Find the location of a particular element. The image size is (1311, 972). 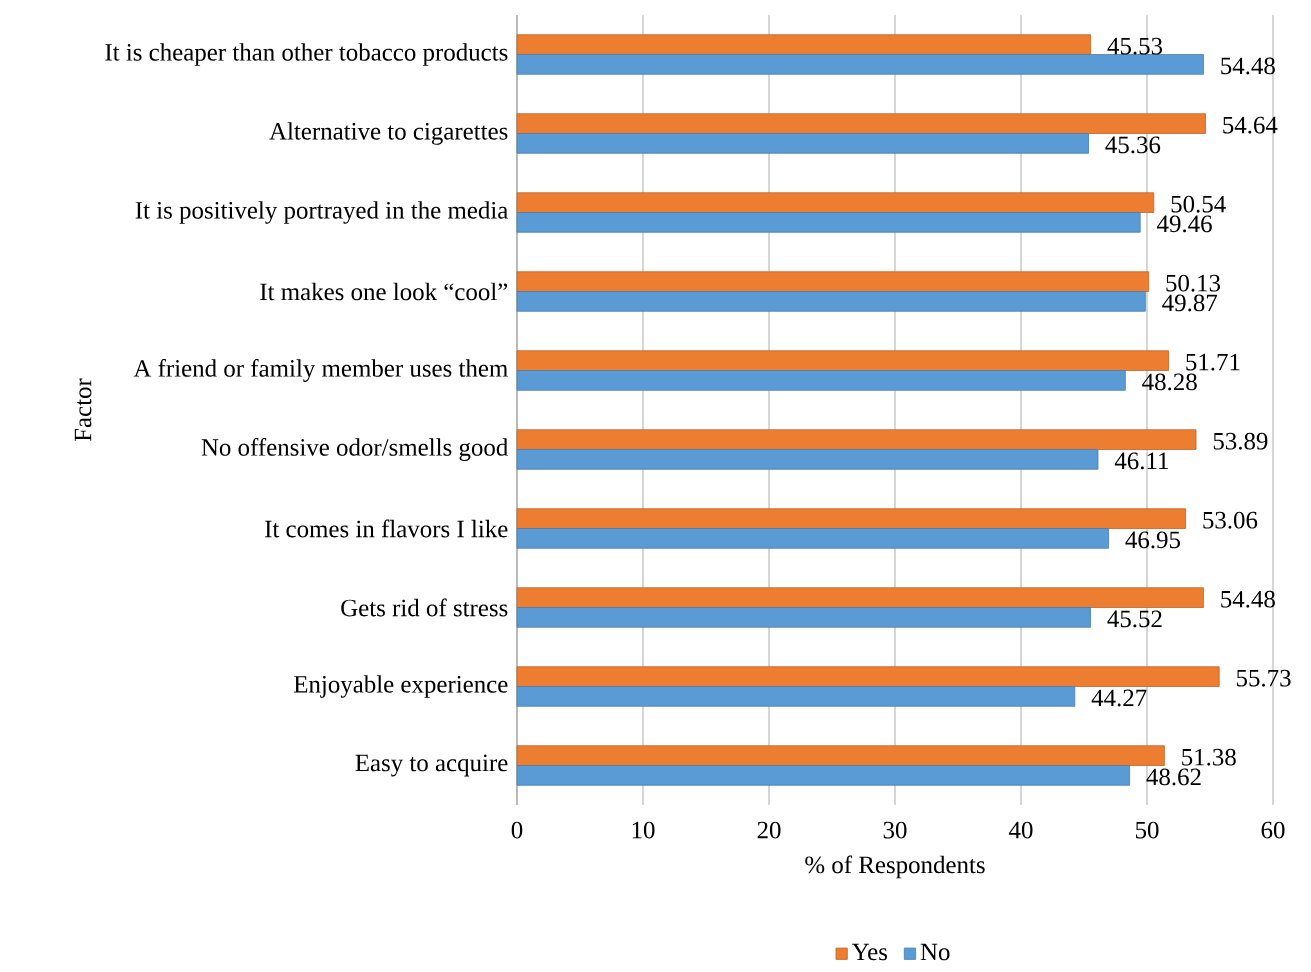

data-label: 50.13 is located at coordinates (1193, 283).